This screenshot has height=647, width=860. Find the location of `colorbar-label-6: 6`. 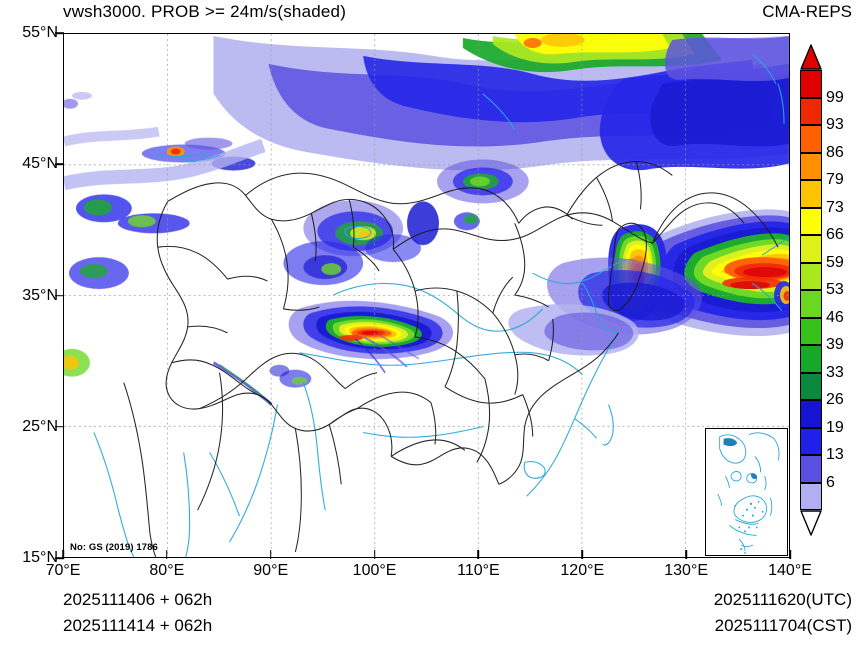

colorbar-label-6: 6 is located at coordinates (830, 482).